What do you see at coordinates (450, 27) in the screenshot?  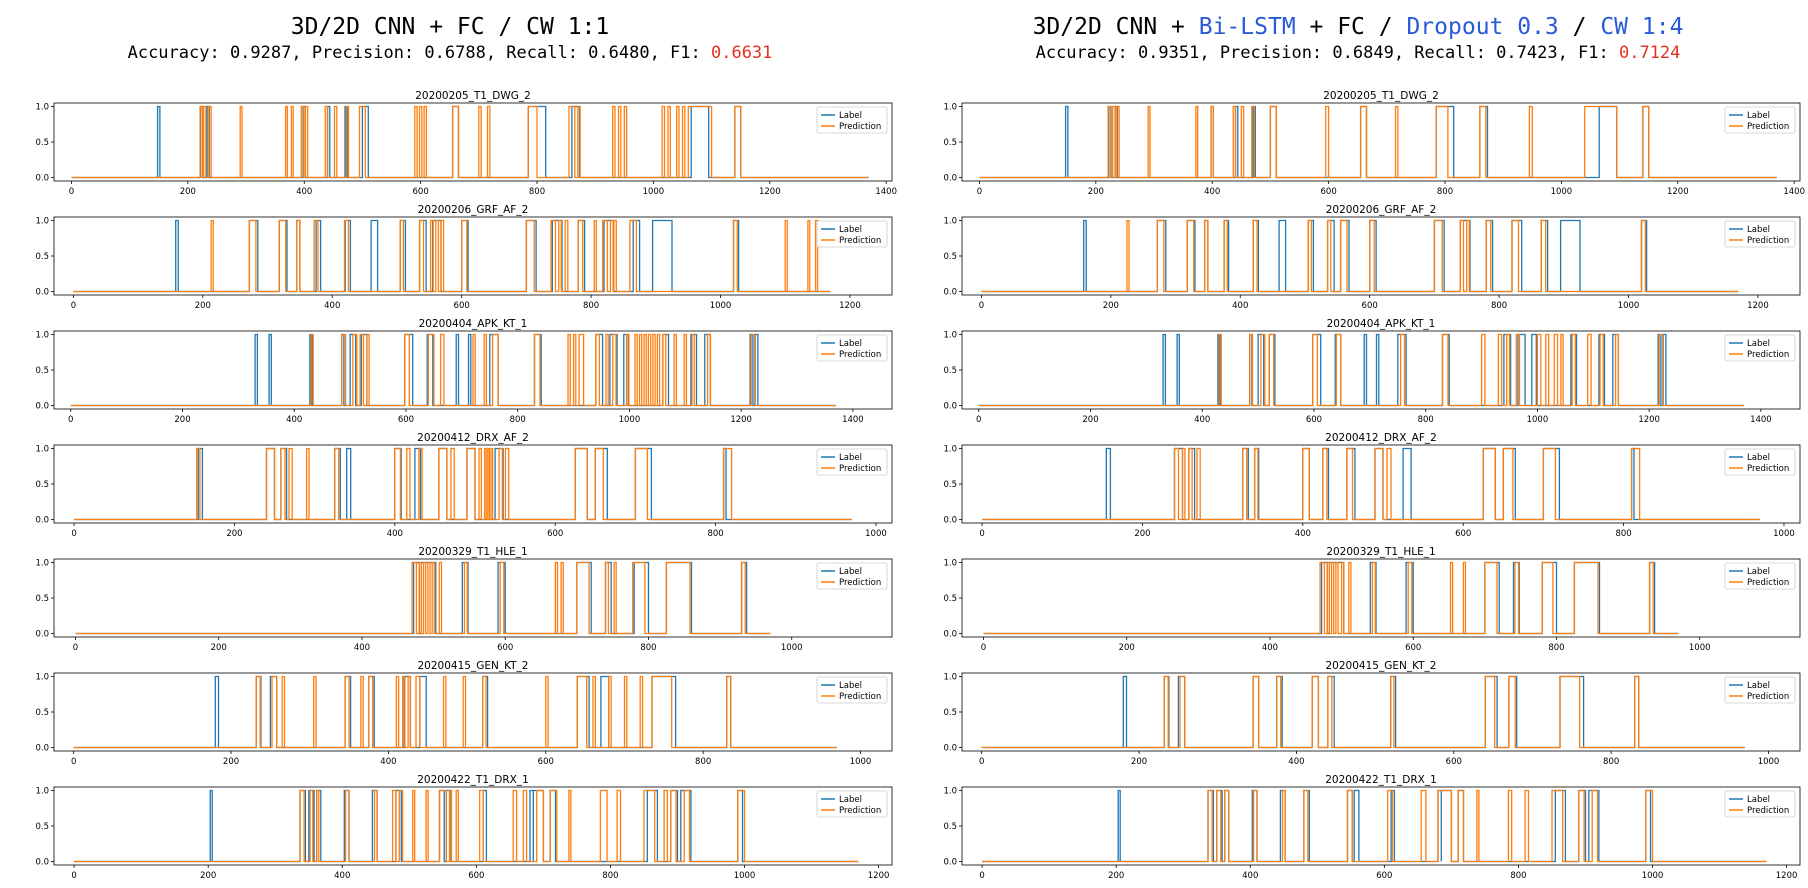 I see `left-model-title: 3D/2D CNN + FC / CW 1:1` at bounding box center [450, 27].